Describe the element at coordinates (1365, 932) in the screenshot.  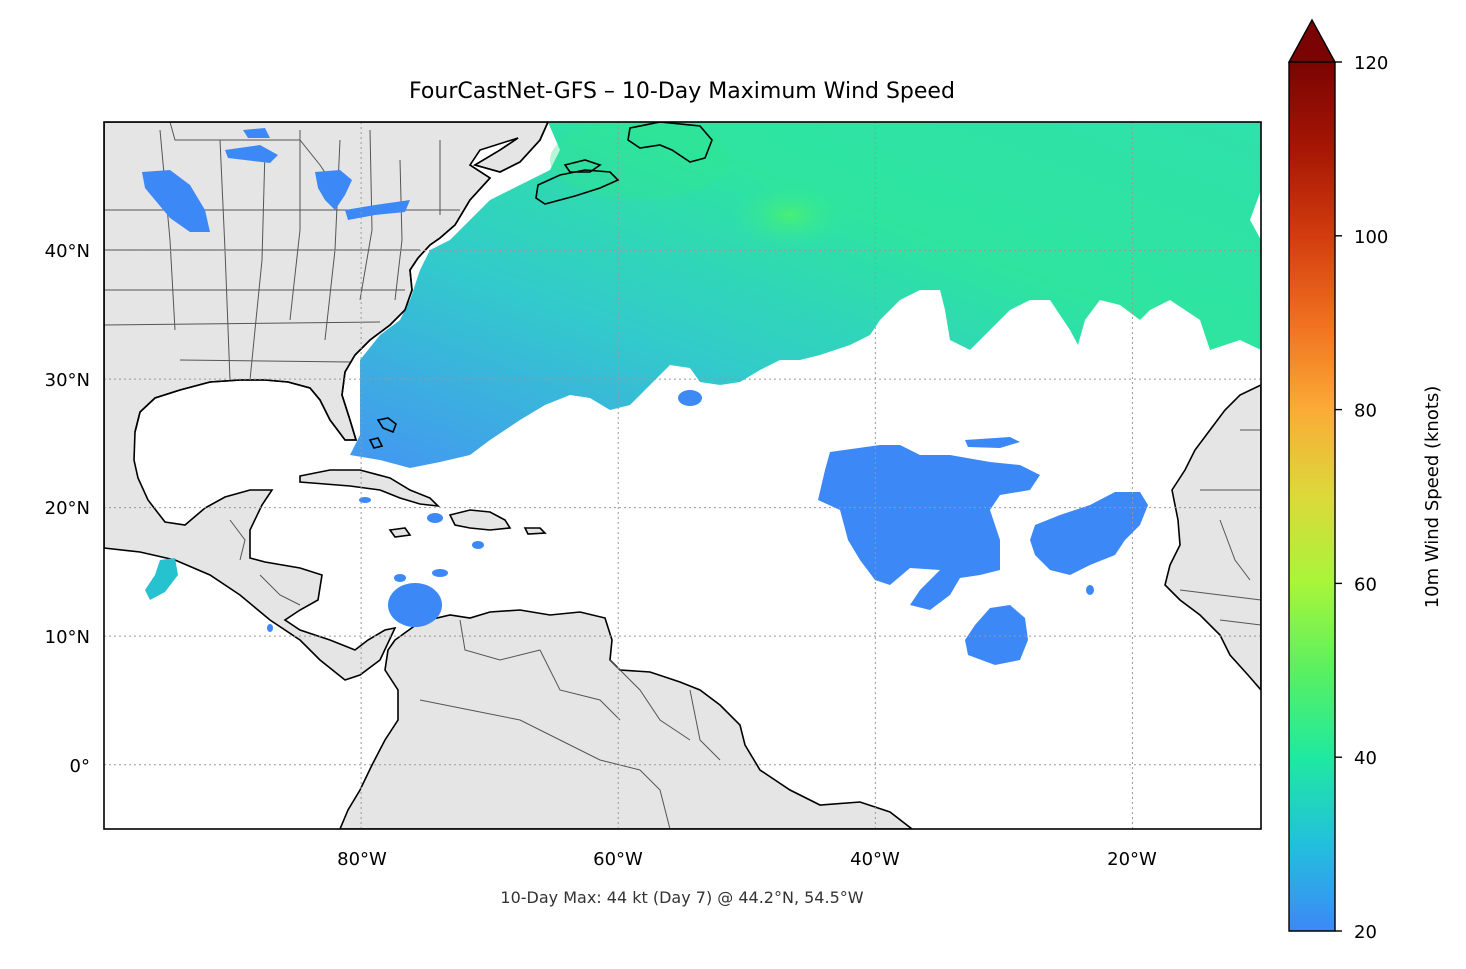
I see `colorbar-tick-label: 20` at that location.